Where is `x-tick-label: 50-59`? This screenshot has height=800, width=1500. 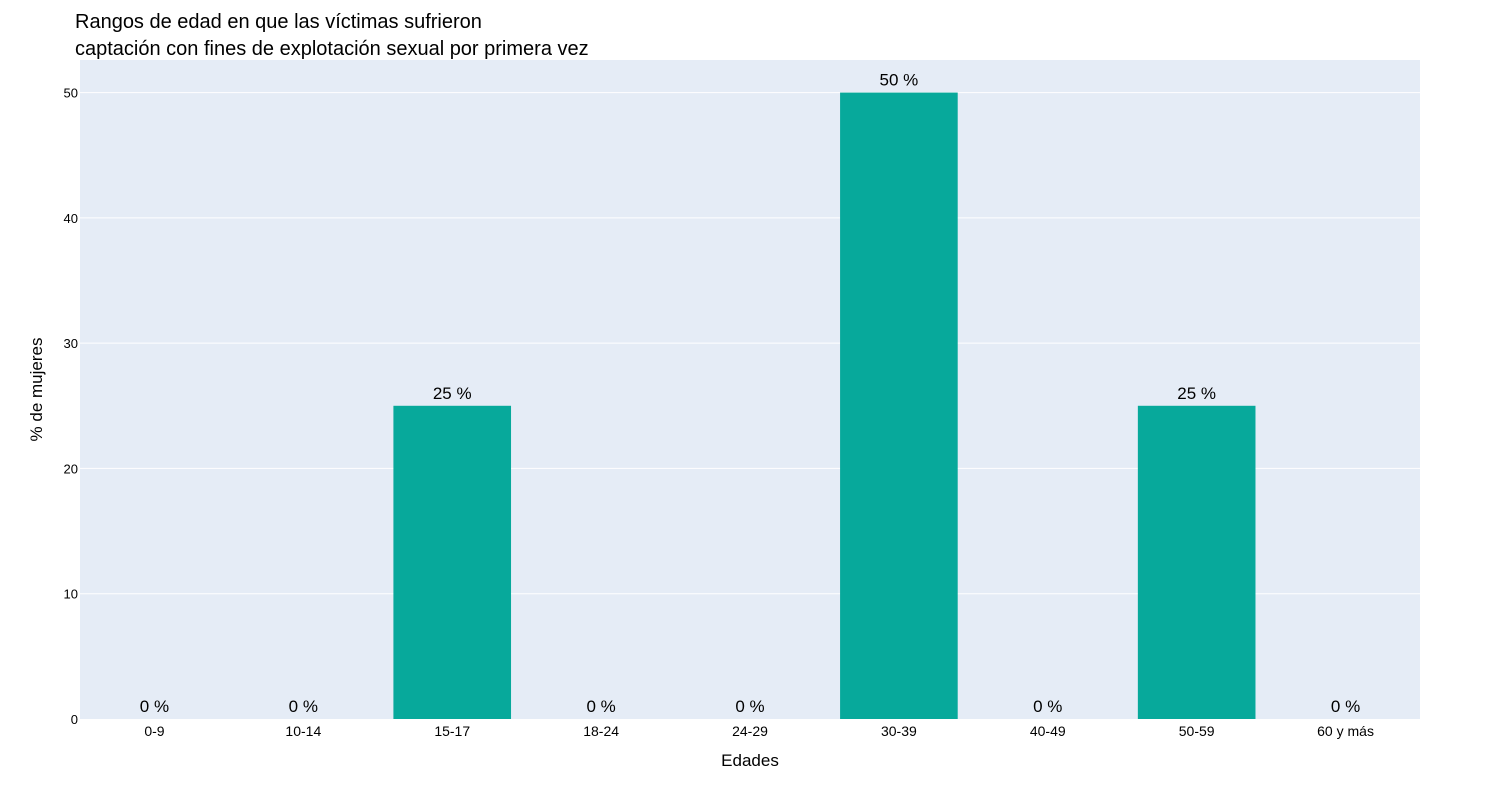 x-tick-label: 50-59 is located at coordinates (1197, 731).